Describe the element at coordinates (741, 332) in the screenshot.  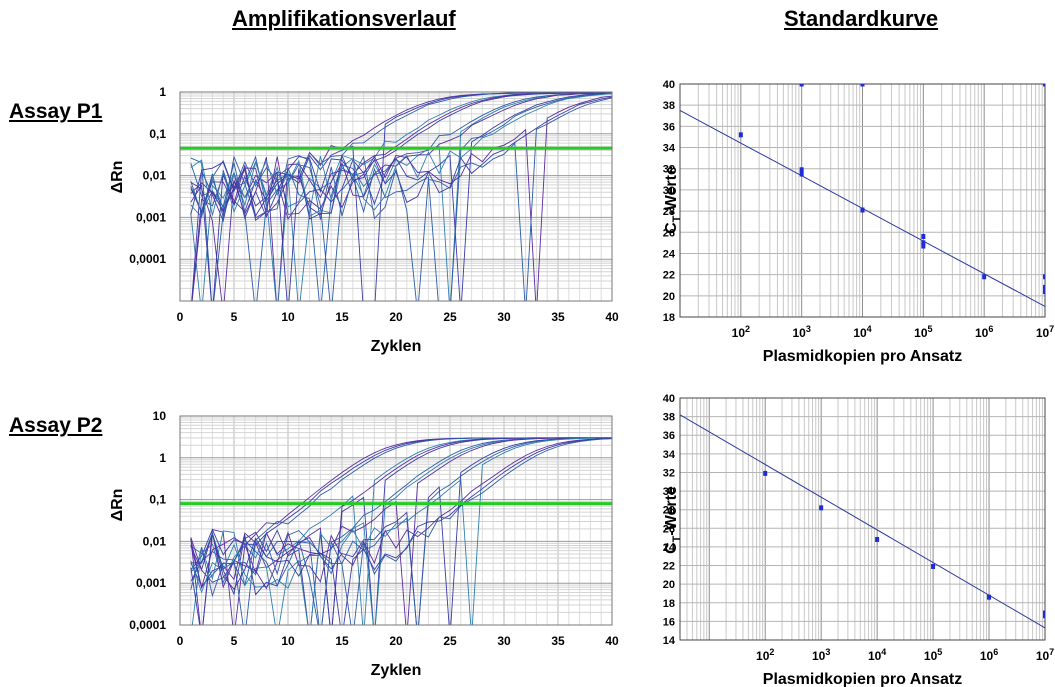
I see `x-tick-label: 10²` at that location.